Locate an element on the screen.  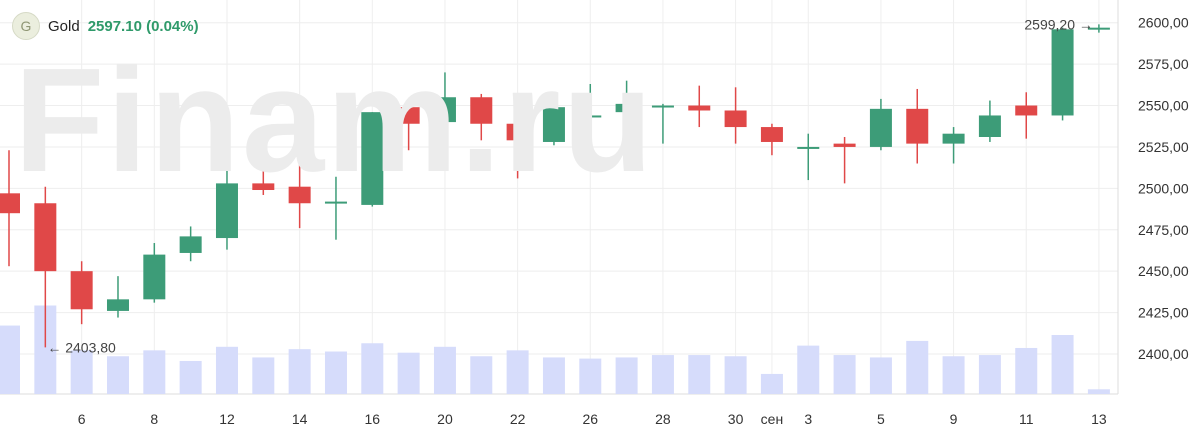
y-tick-label: 2425,00 is located at coordinates (1163, 313).